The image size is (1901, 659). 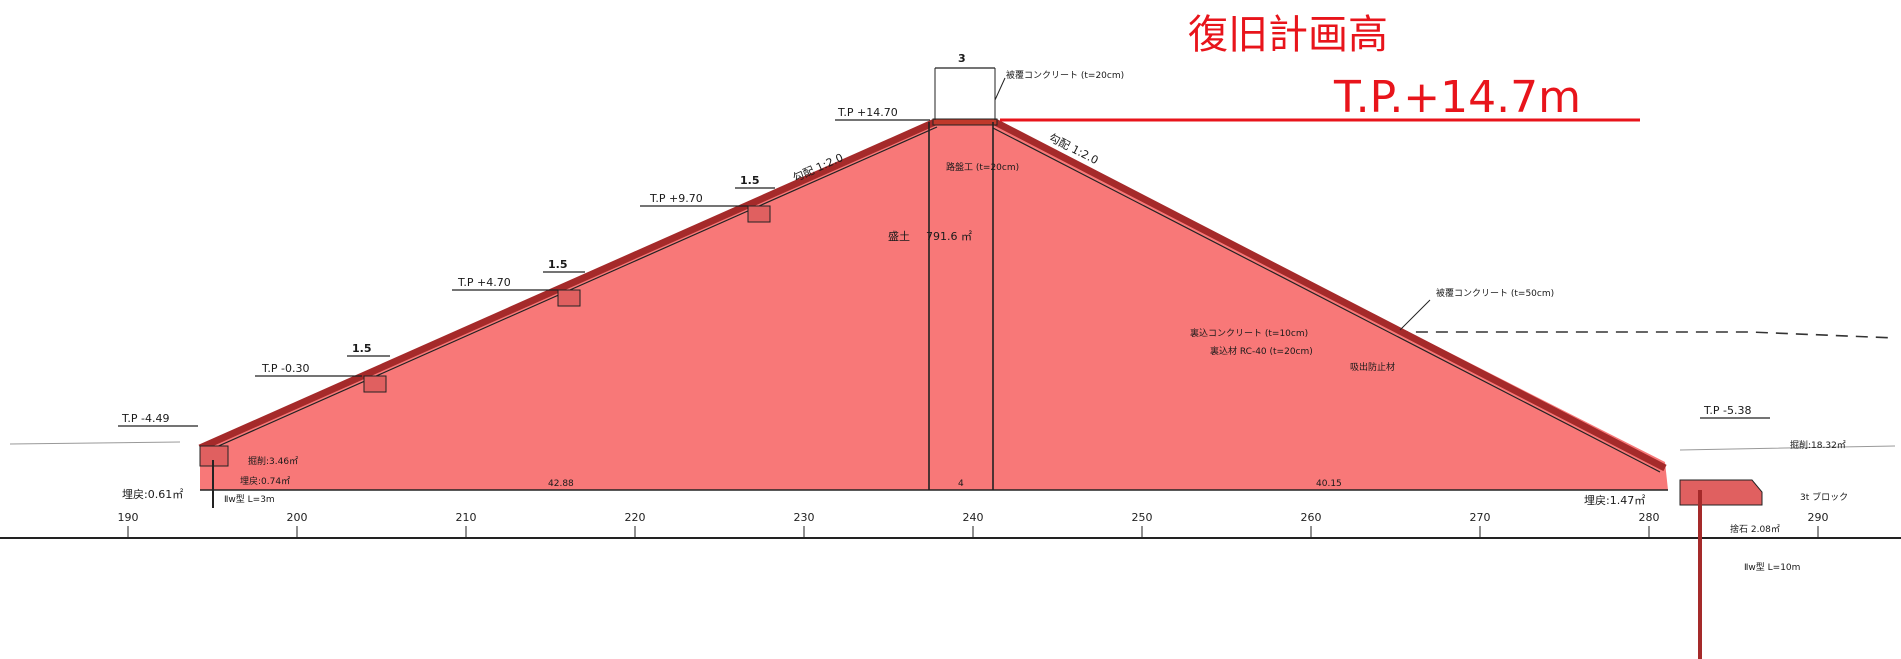 What do you see at coordinates (804, 517) in the screenshot?
I see `axis-tick-label: 230` at bounding box center [804, 517].